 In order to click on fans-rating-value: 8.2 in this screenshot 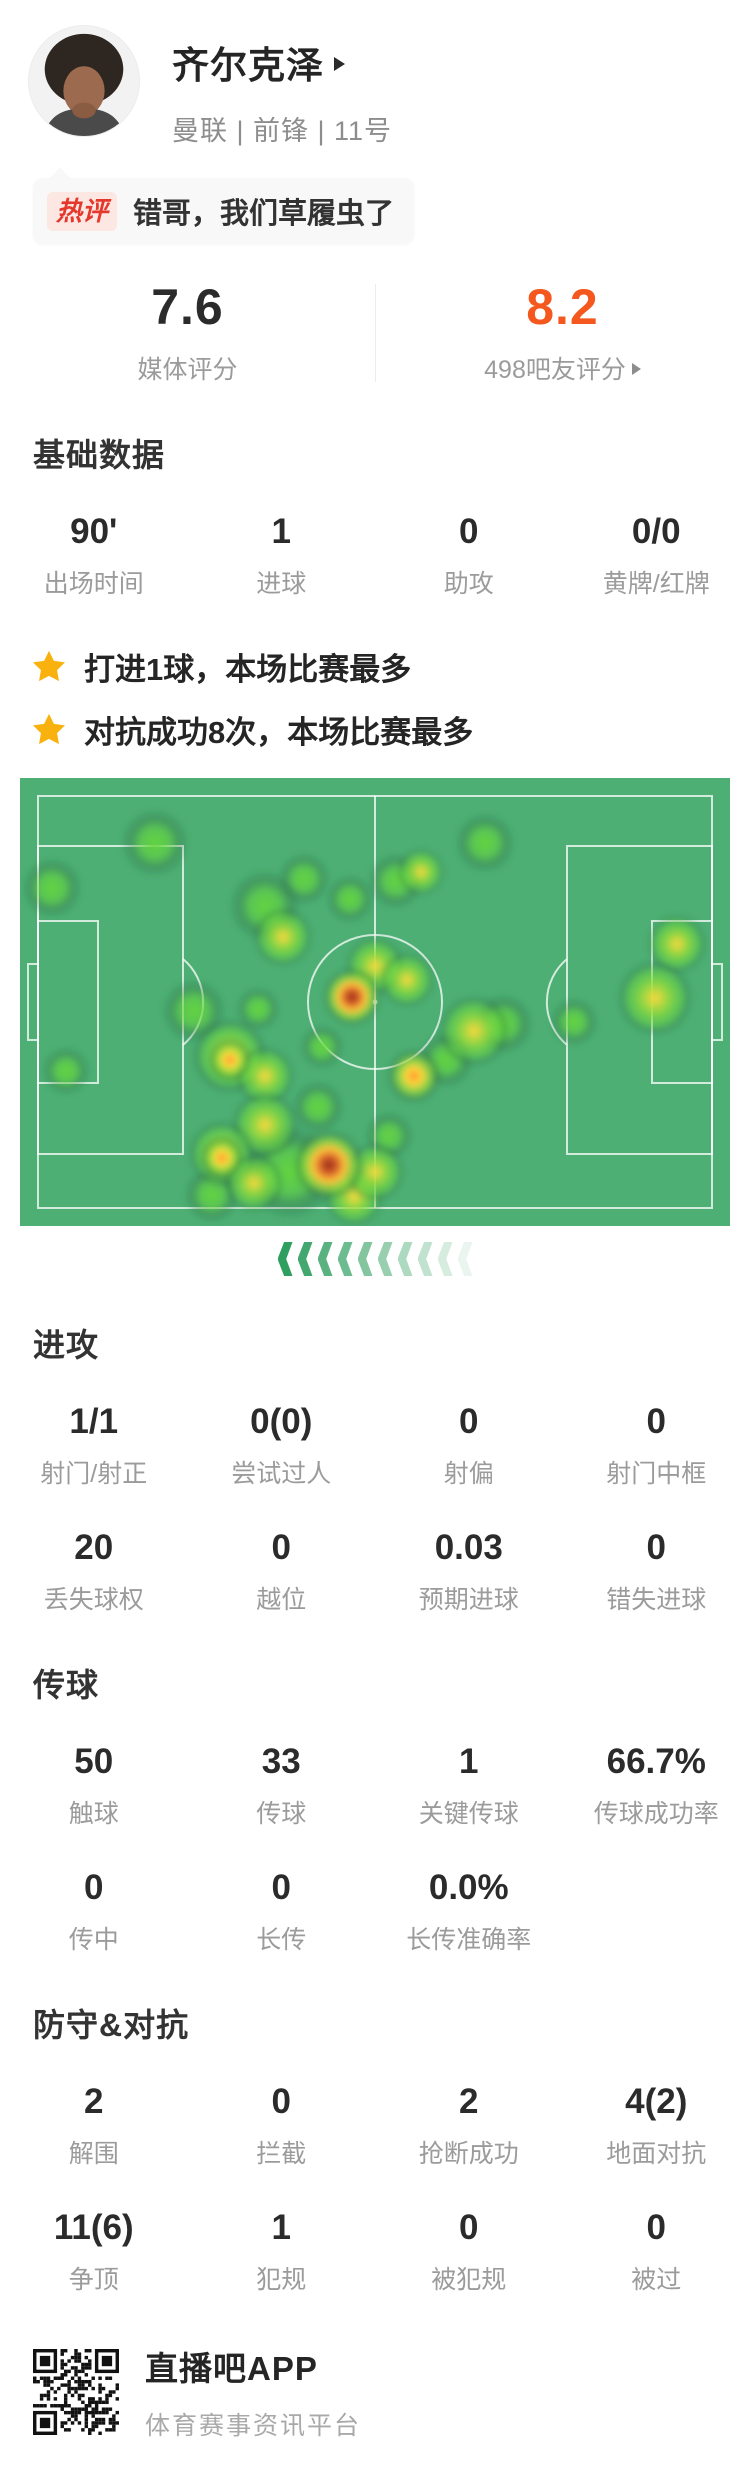, I will do `click(562, 307)`.